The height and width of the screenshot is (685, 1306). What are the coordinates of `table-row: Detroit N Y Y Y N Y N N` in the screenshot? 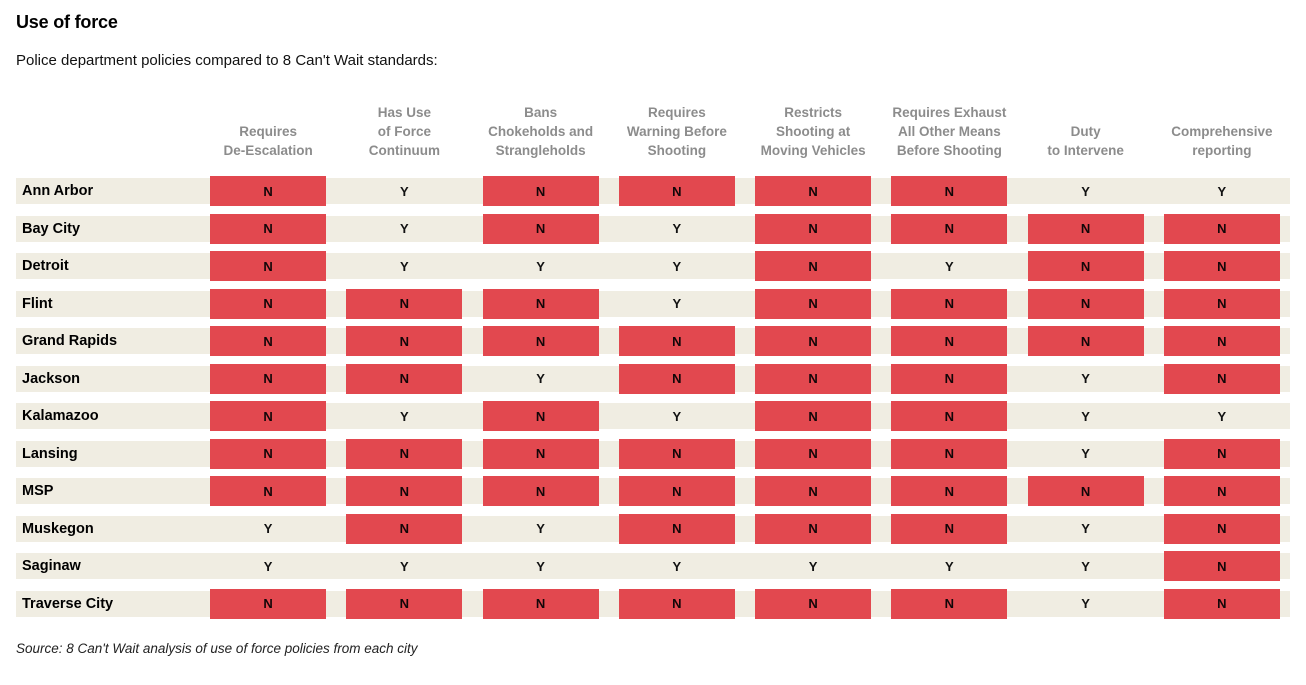 It's located at (653, 266).